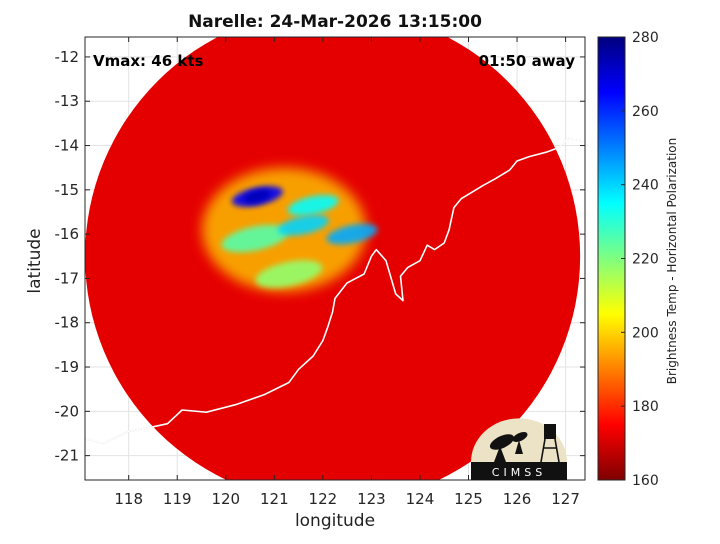 The image size is (720, 544). I want to click on colorbar-tick-label: 160, so click(645, 481).